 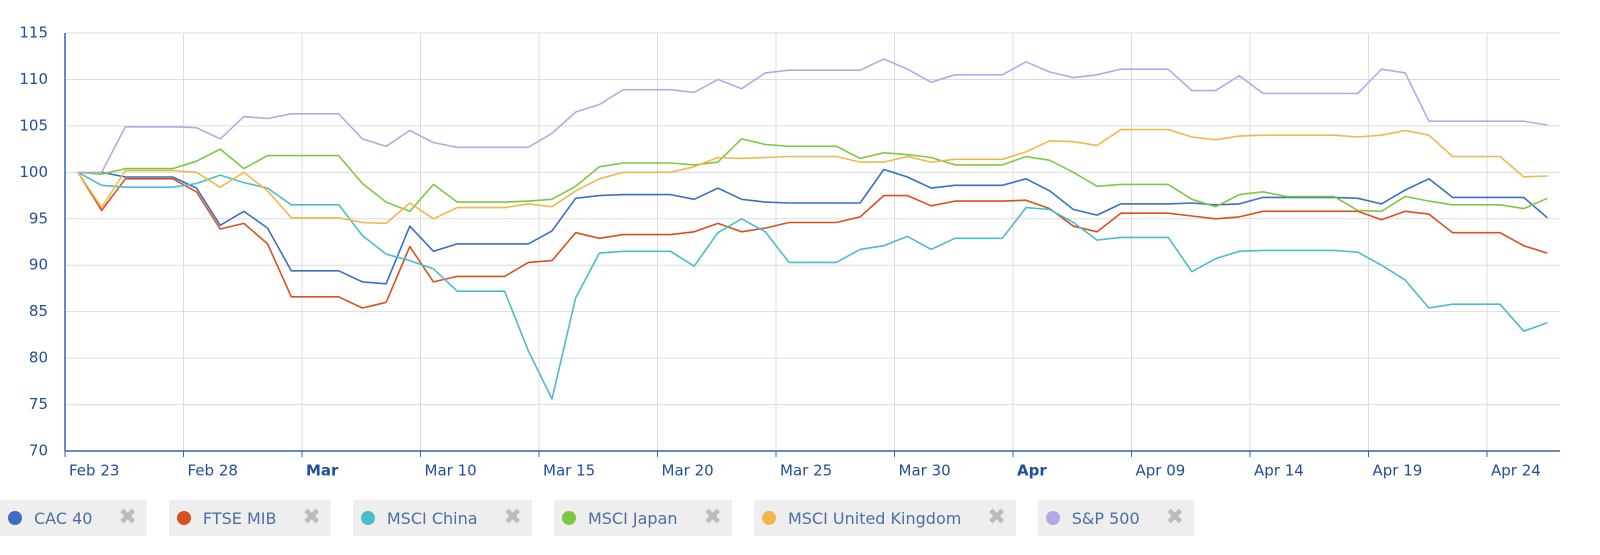 What do you see at coordinates (1398, 471) in the screenshot?
I see `x-tick-label: Apr 19` at bounding box center [1398, 471].